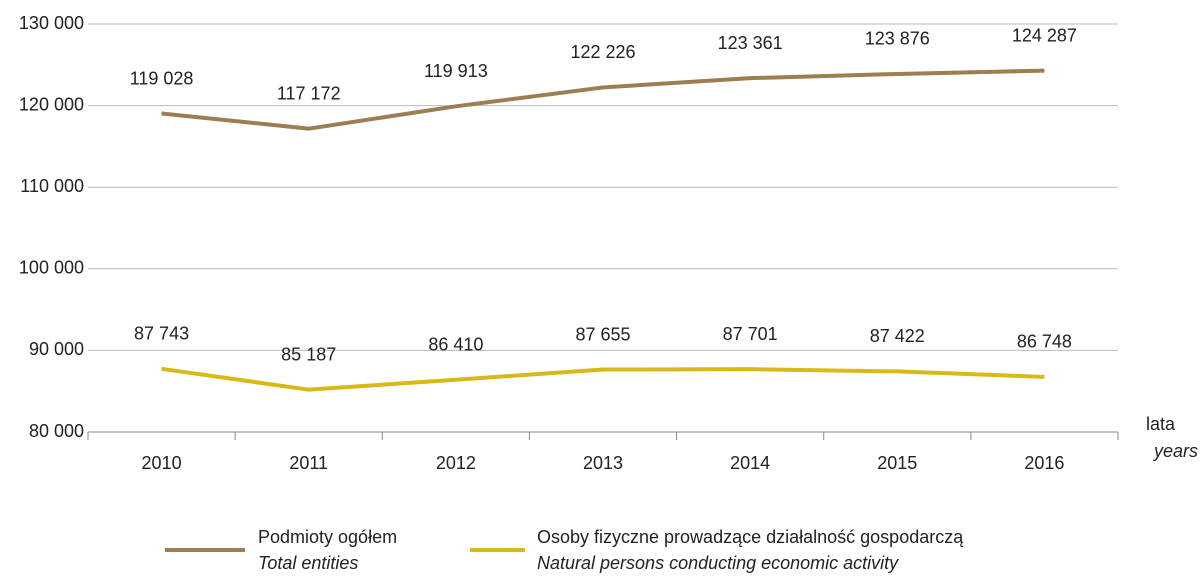 This screenshot has width=1200, height=579. Describe the element at coordinates (897, 463) in the screenshot. I see `x-tick-label: 2015` at that location.